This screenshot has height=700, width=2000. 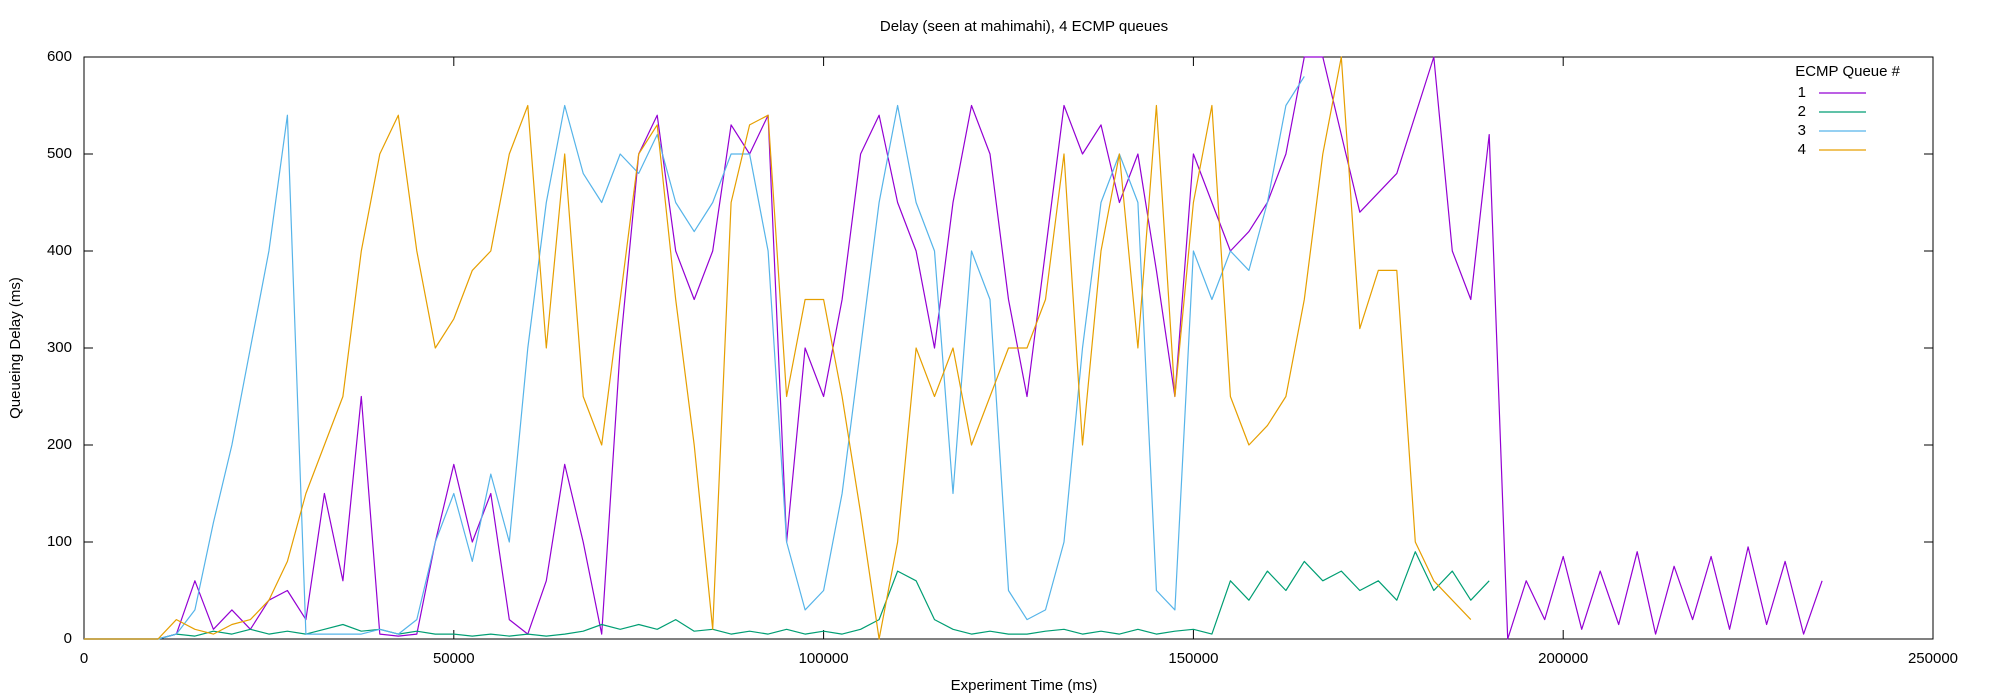 What do you see at coordinates (59, 444) in the screenshot?
I see `y-tick-label: 200` at bounding box center [59, 444].